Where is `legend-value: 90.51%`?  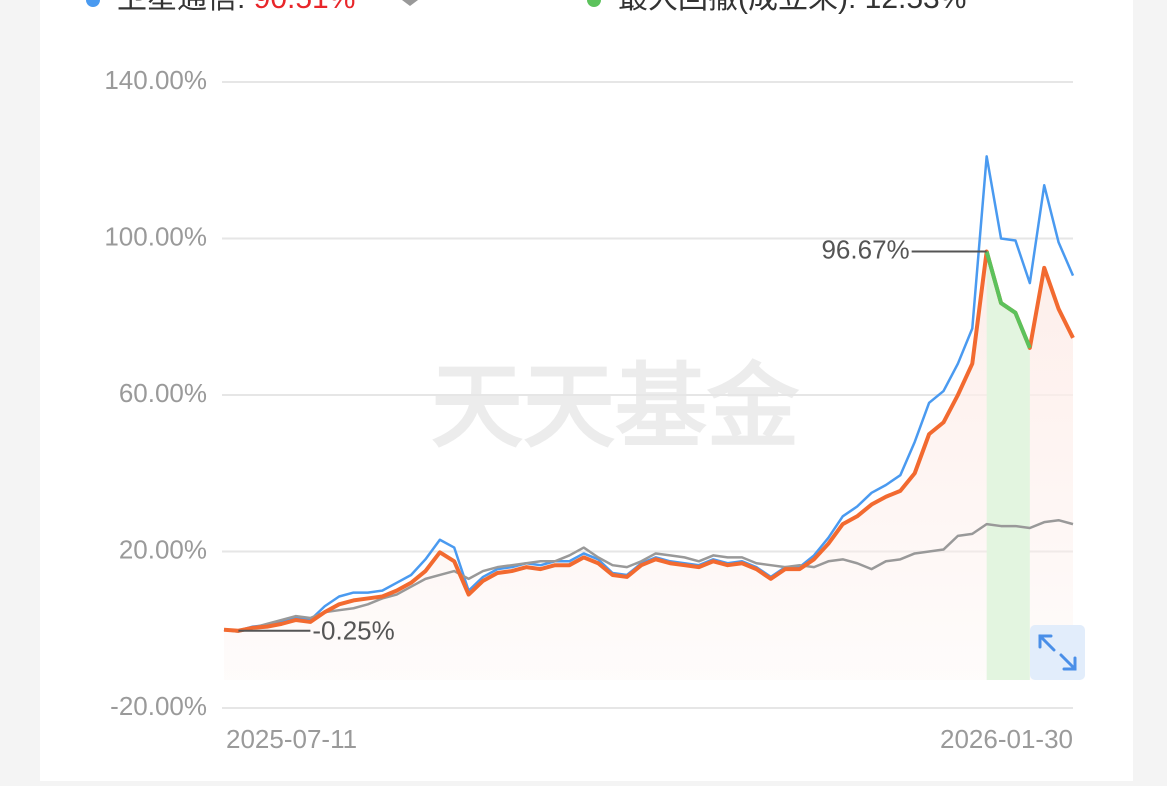
legend-value: 90.51% is located at coordinates (305, 7).